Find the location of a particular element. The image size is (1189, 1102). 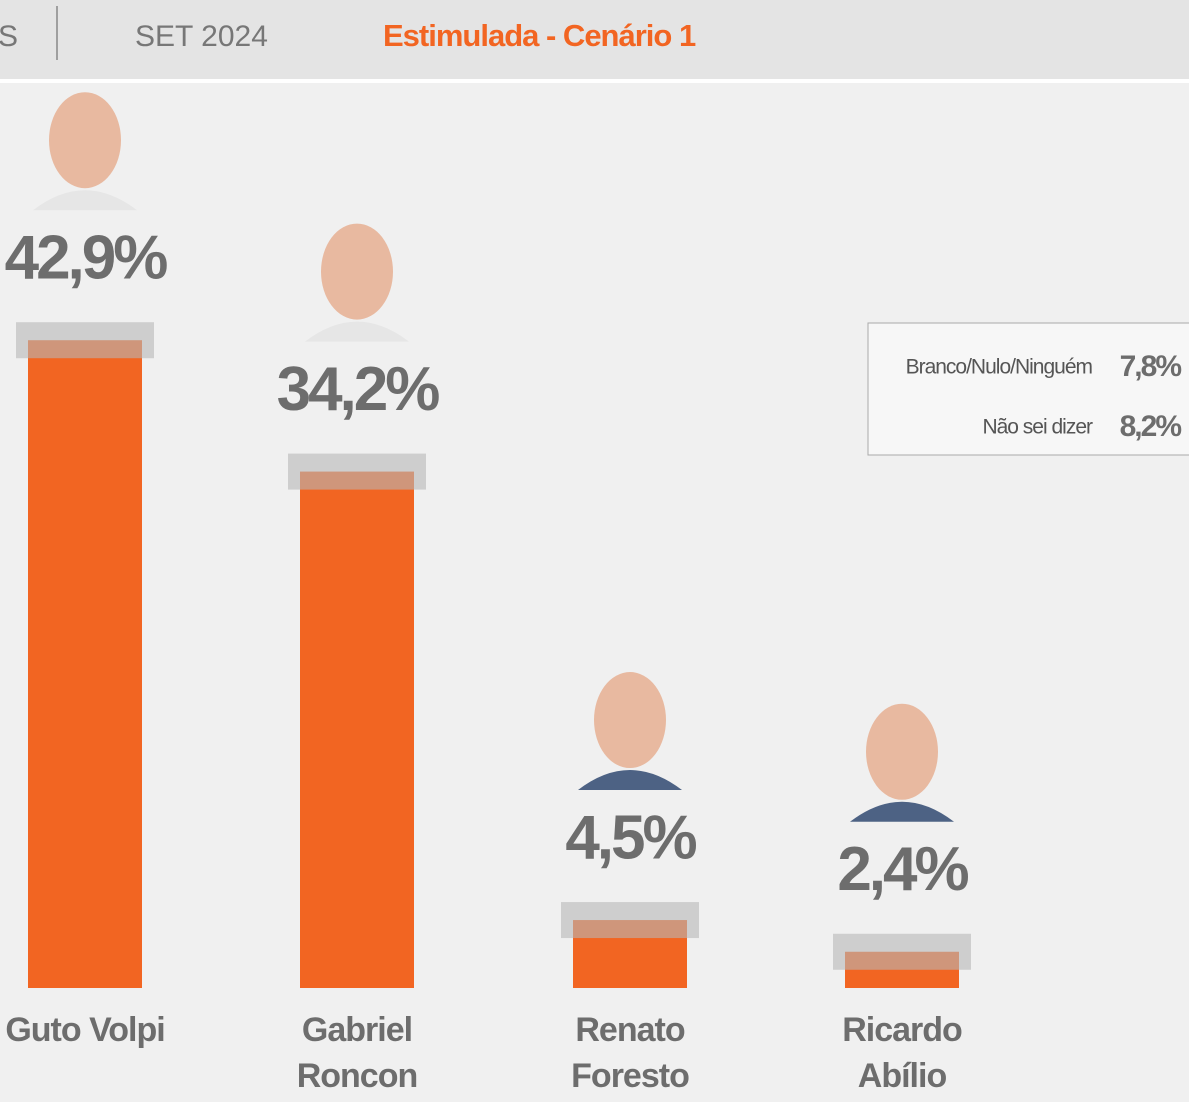

header-rule is located at coordinates (594, 81).